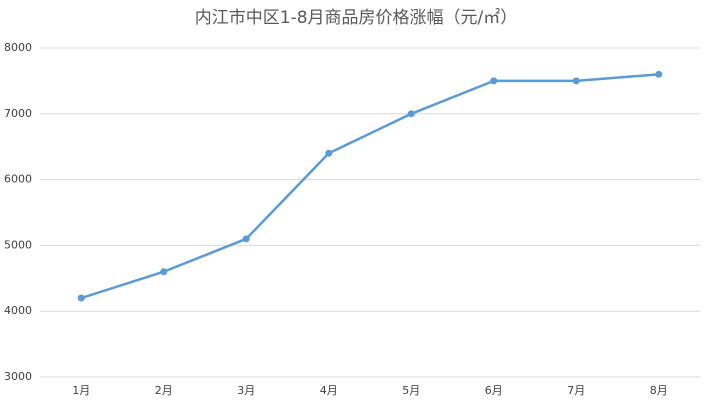 This screenshot has height=405, width=713. I want to click on y-tick-label: 5000, so click(18, 244).